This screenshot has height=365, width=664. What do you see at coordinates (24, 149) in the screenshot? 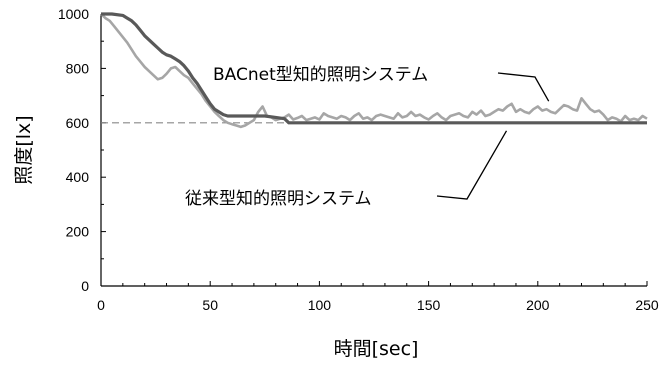
I see `y-axis-title: 照度[lx]` at bounding box center [24, 149].